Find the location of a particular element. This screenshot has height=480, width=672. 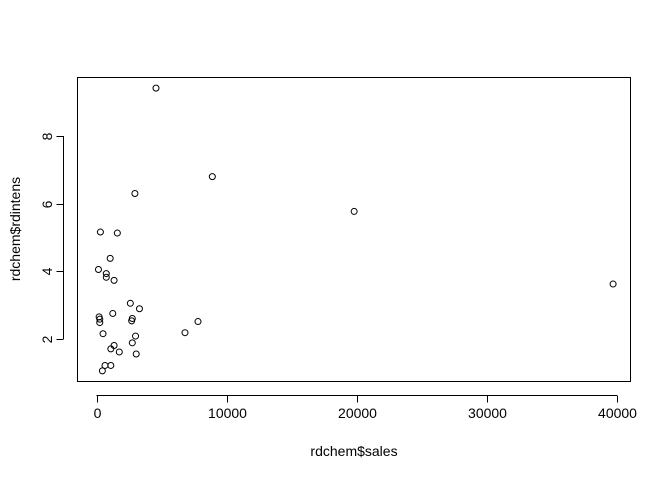

x-tick-label: 0 is located at coordinates (98, 413).